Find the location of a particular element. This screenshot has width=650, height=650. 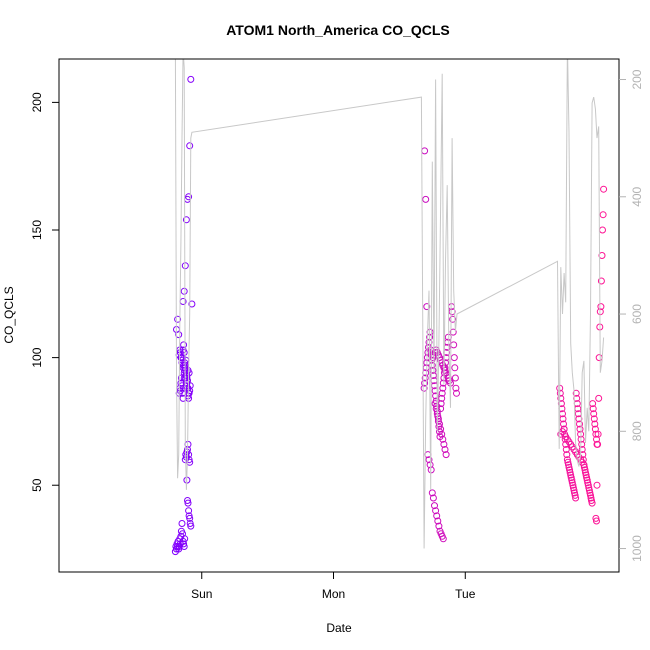

right-y-tick-label: 600 is located at coordinates (637, 314).